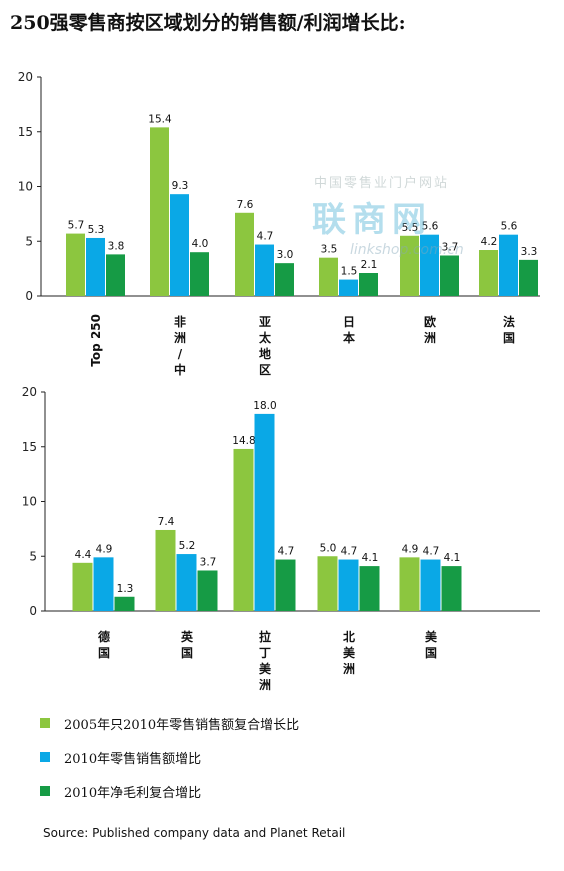 Image resolution: width=564 pixels, height=871 pixels. I want to click on category-label: 北美洲, so click(349, 652).